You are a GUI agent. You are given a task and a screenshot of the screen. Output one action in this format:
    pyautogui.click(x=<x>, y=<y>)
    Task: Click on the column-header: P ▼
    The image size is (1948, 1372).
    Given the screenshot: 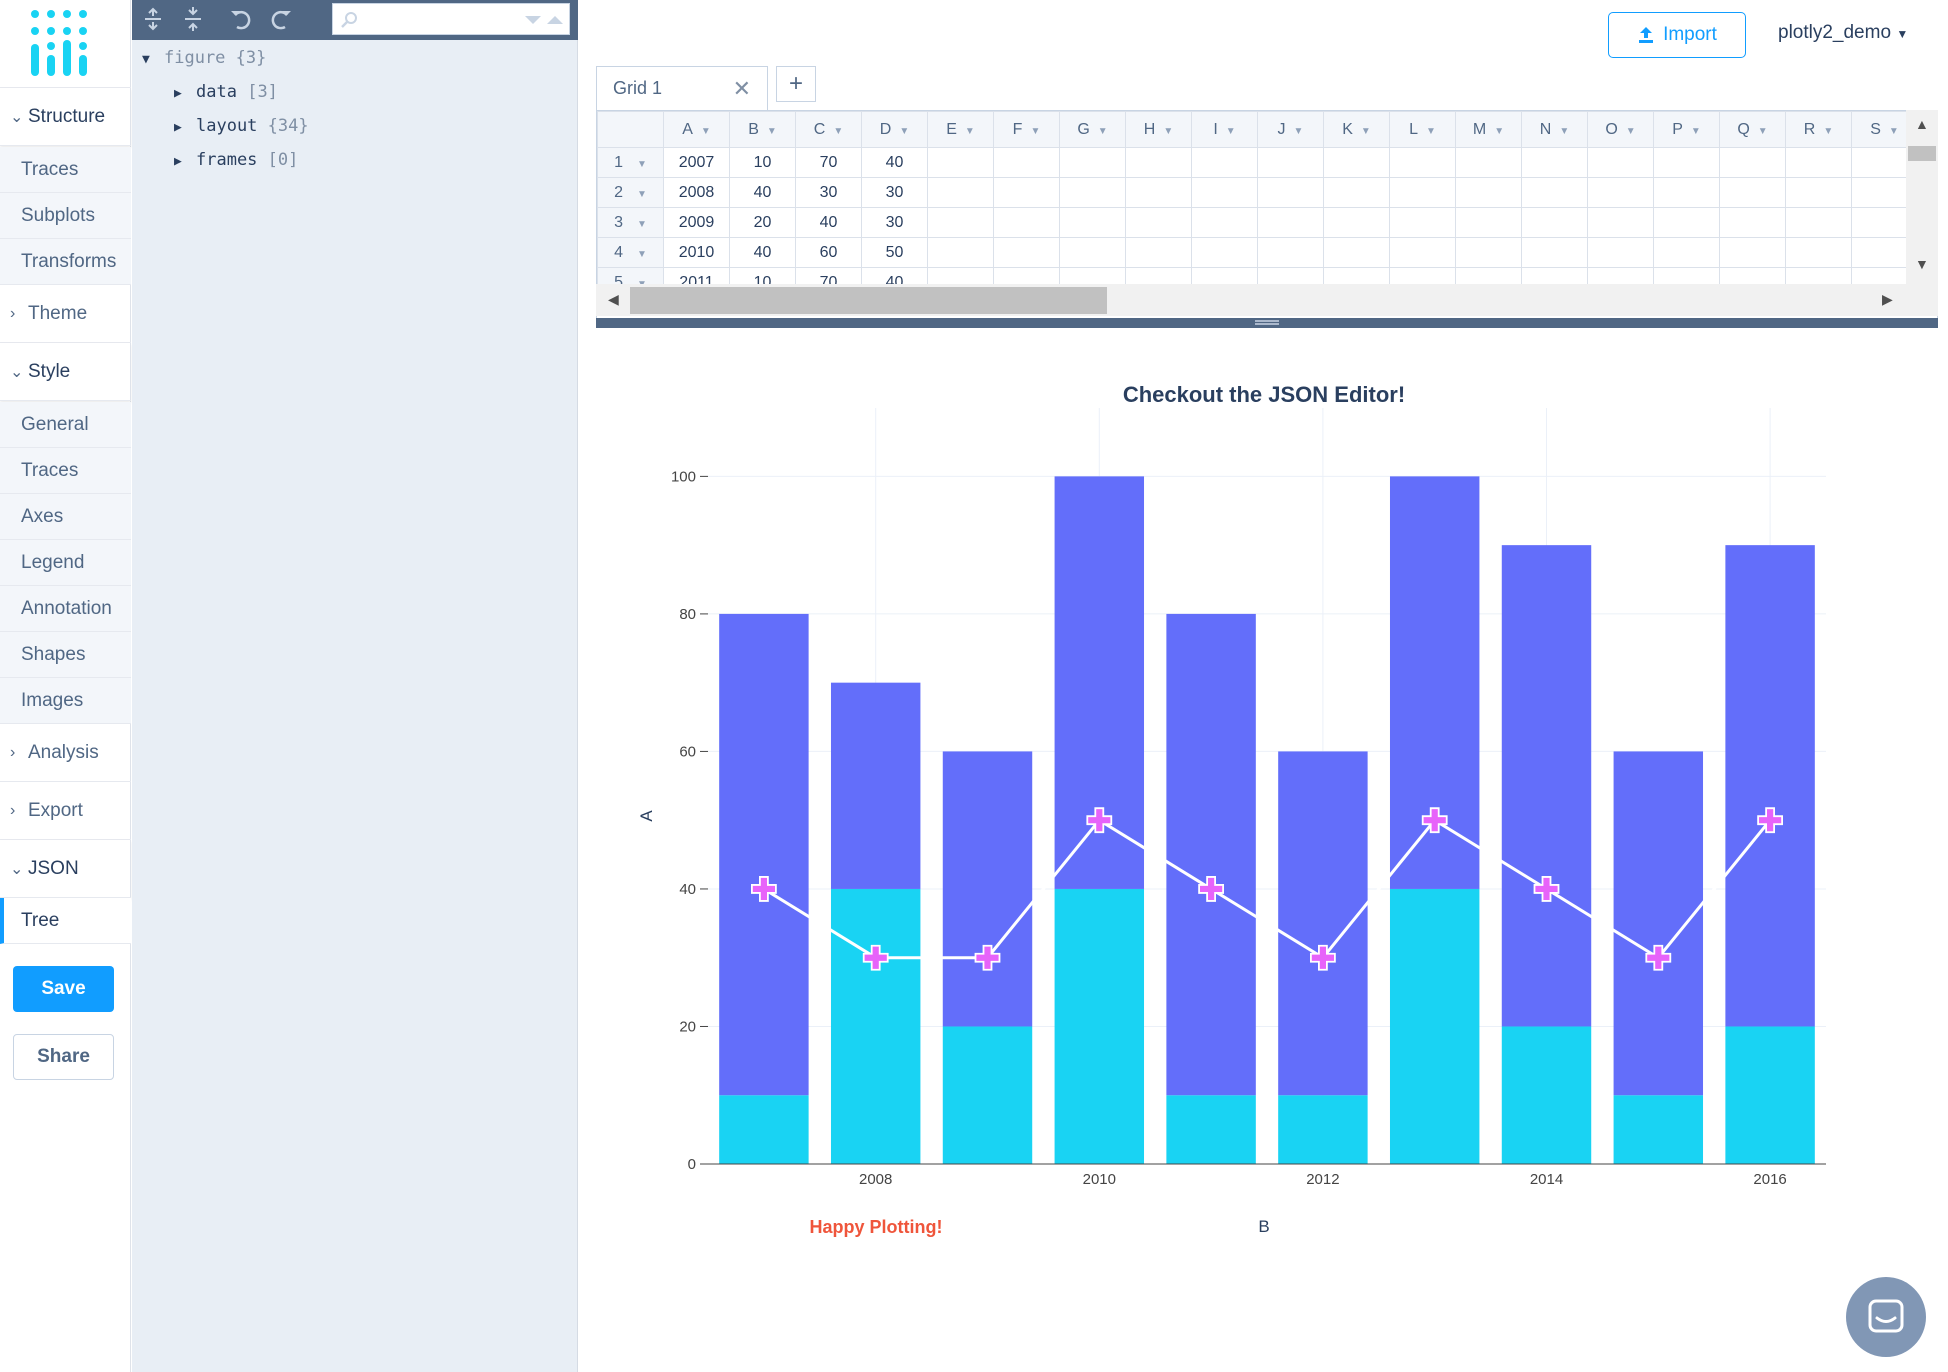 What is the action you would take?
    pyautogui.click(x=1686, y=129)
    